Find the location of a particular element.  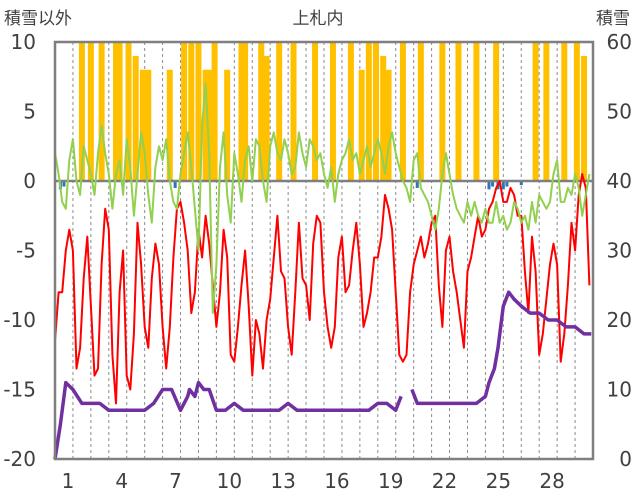

x-tick-label: 22 is located at coordinates (444, 481).